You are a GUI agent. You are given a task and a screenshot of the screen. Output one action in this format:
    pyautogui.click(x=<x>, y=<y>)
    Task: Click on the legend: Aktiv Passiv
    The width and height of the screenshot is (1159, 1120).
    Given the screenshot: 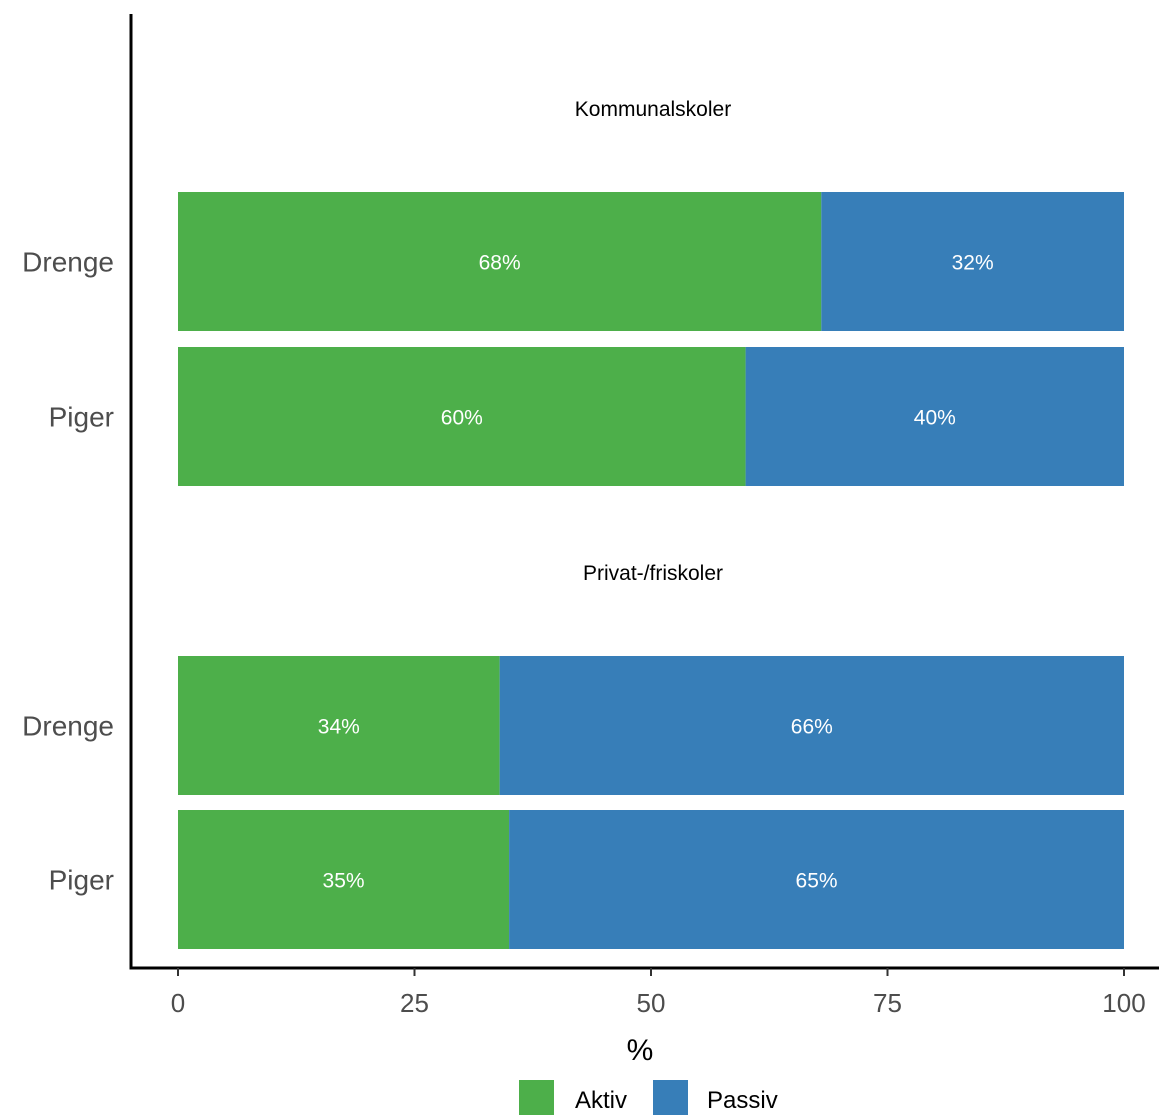 What is the action you would take?
    pyautogui.click(x=648, y=1097)
    